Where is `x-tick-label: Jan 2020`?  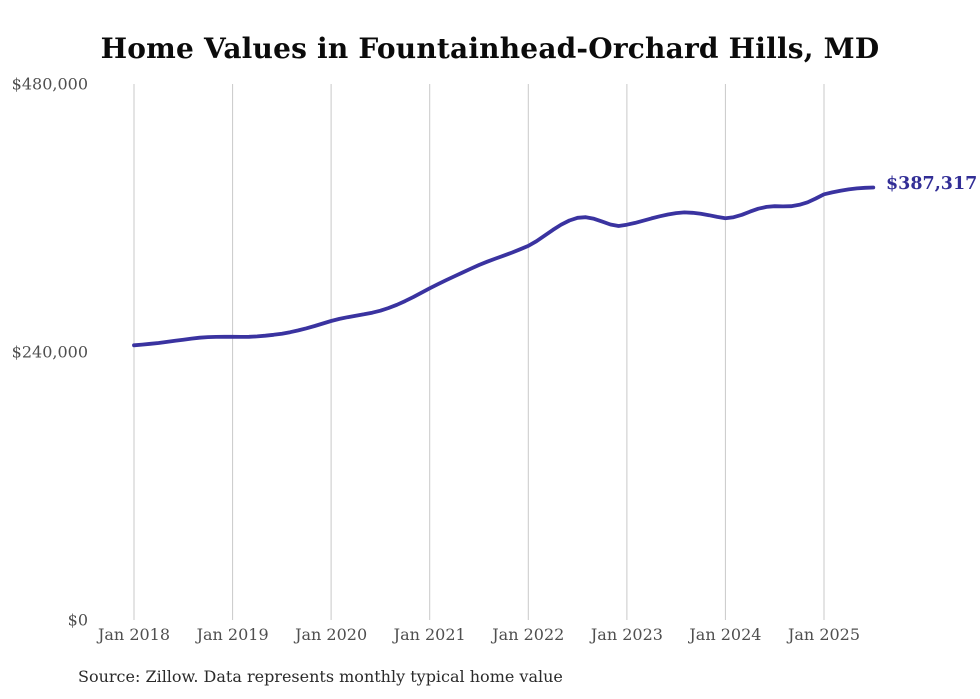 x-tick-label: Jan 2020 is located at coordinates (331, 634).